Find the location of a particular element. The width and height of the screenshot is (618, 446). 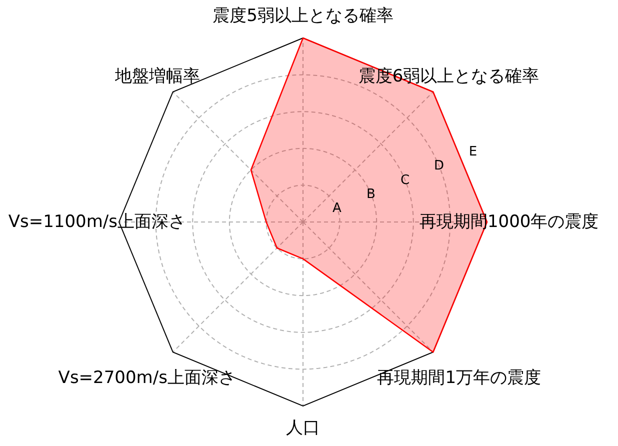

y-tick-label: A is located at coordinates (337, 208).